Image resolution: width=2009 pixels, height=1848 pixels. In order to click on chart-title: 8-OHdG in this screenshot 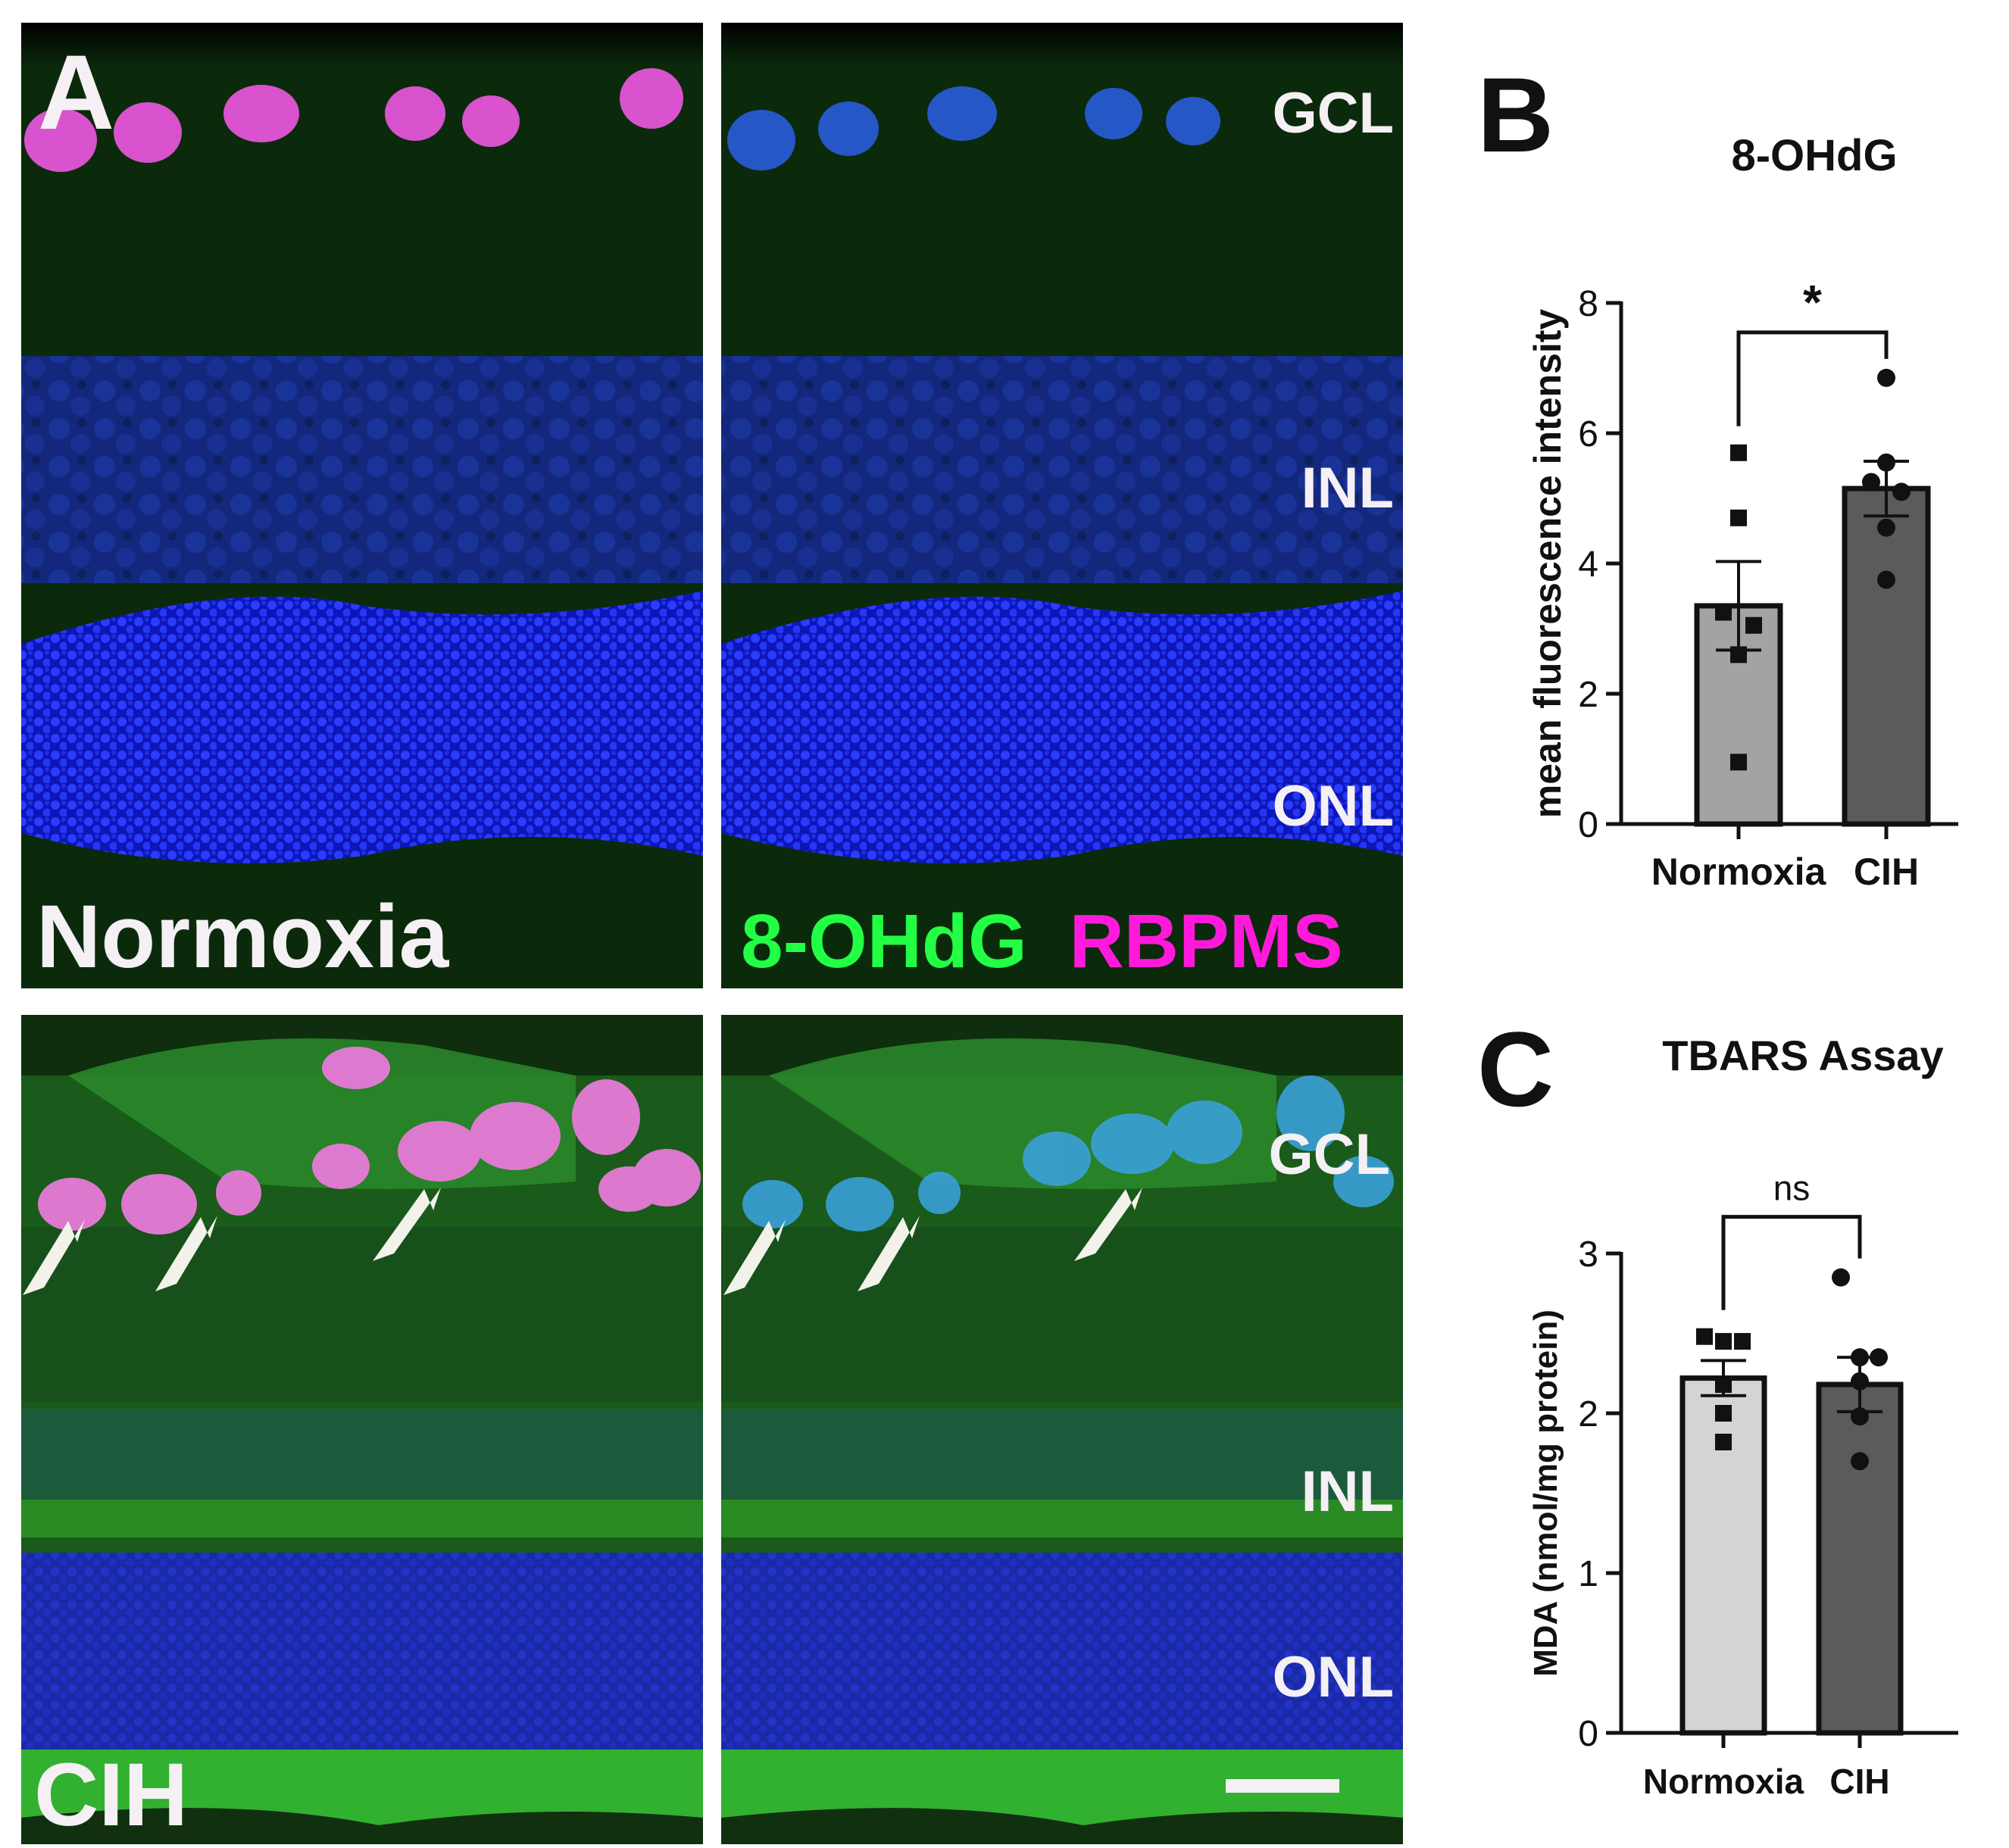, I will do `click(1814, 156)`.